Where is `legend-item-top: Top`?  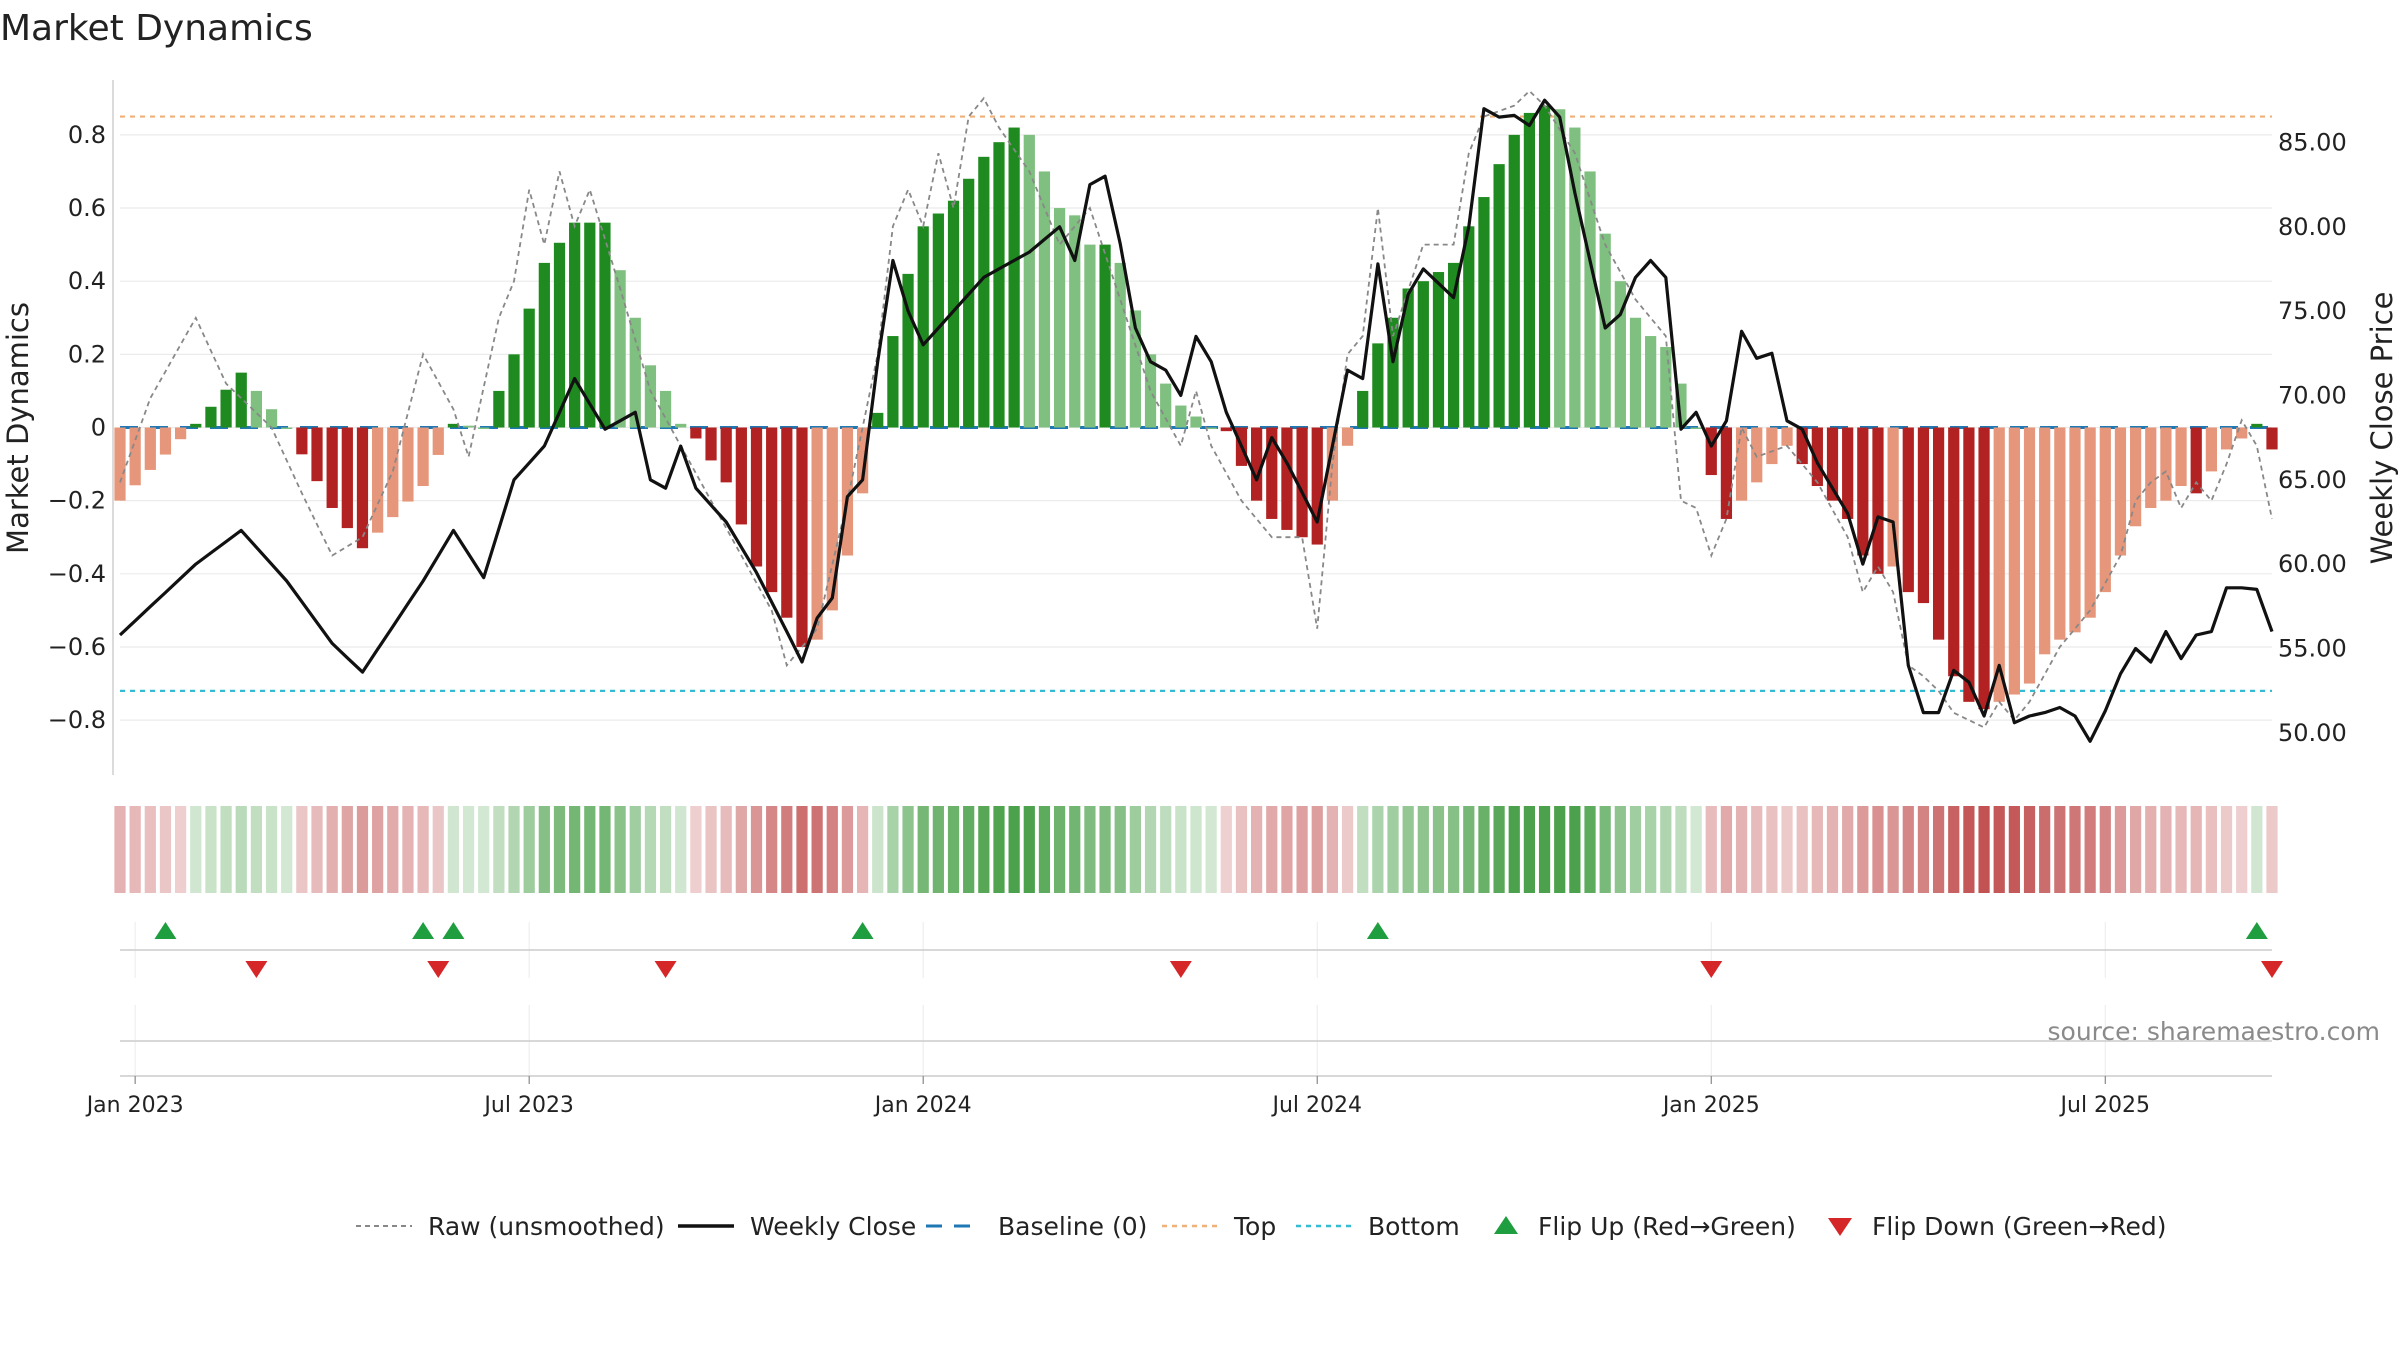
legend-item-top: Top is located at coordinates (1219, 1226).